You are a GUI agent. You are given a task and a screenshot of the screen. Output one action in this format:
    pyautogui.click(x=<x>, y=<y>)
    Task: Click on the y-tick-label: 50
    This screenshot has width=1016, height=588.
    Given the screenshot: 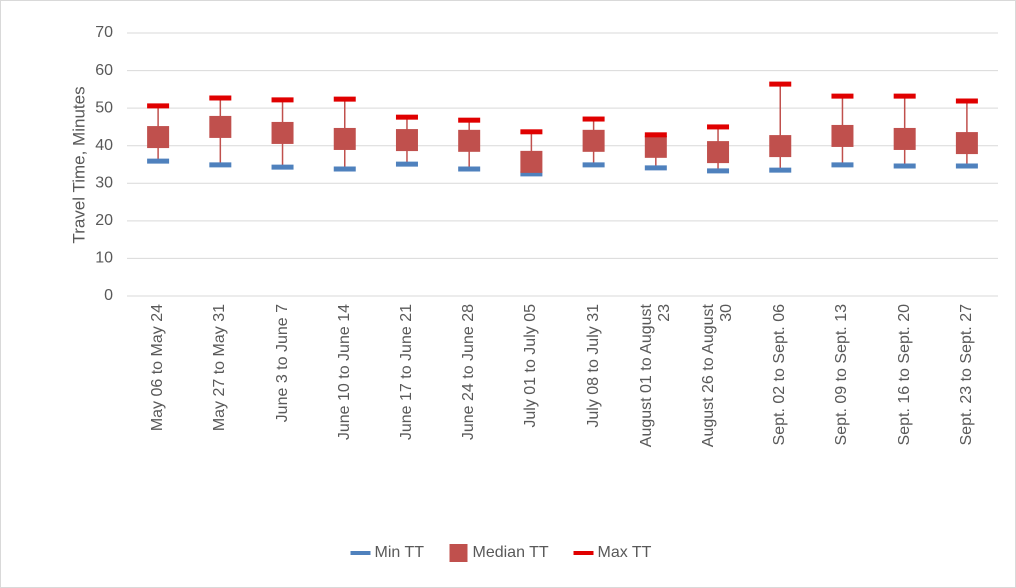 What is the action you would take?
    pyautogui.click(x=104, y=107)
    